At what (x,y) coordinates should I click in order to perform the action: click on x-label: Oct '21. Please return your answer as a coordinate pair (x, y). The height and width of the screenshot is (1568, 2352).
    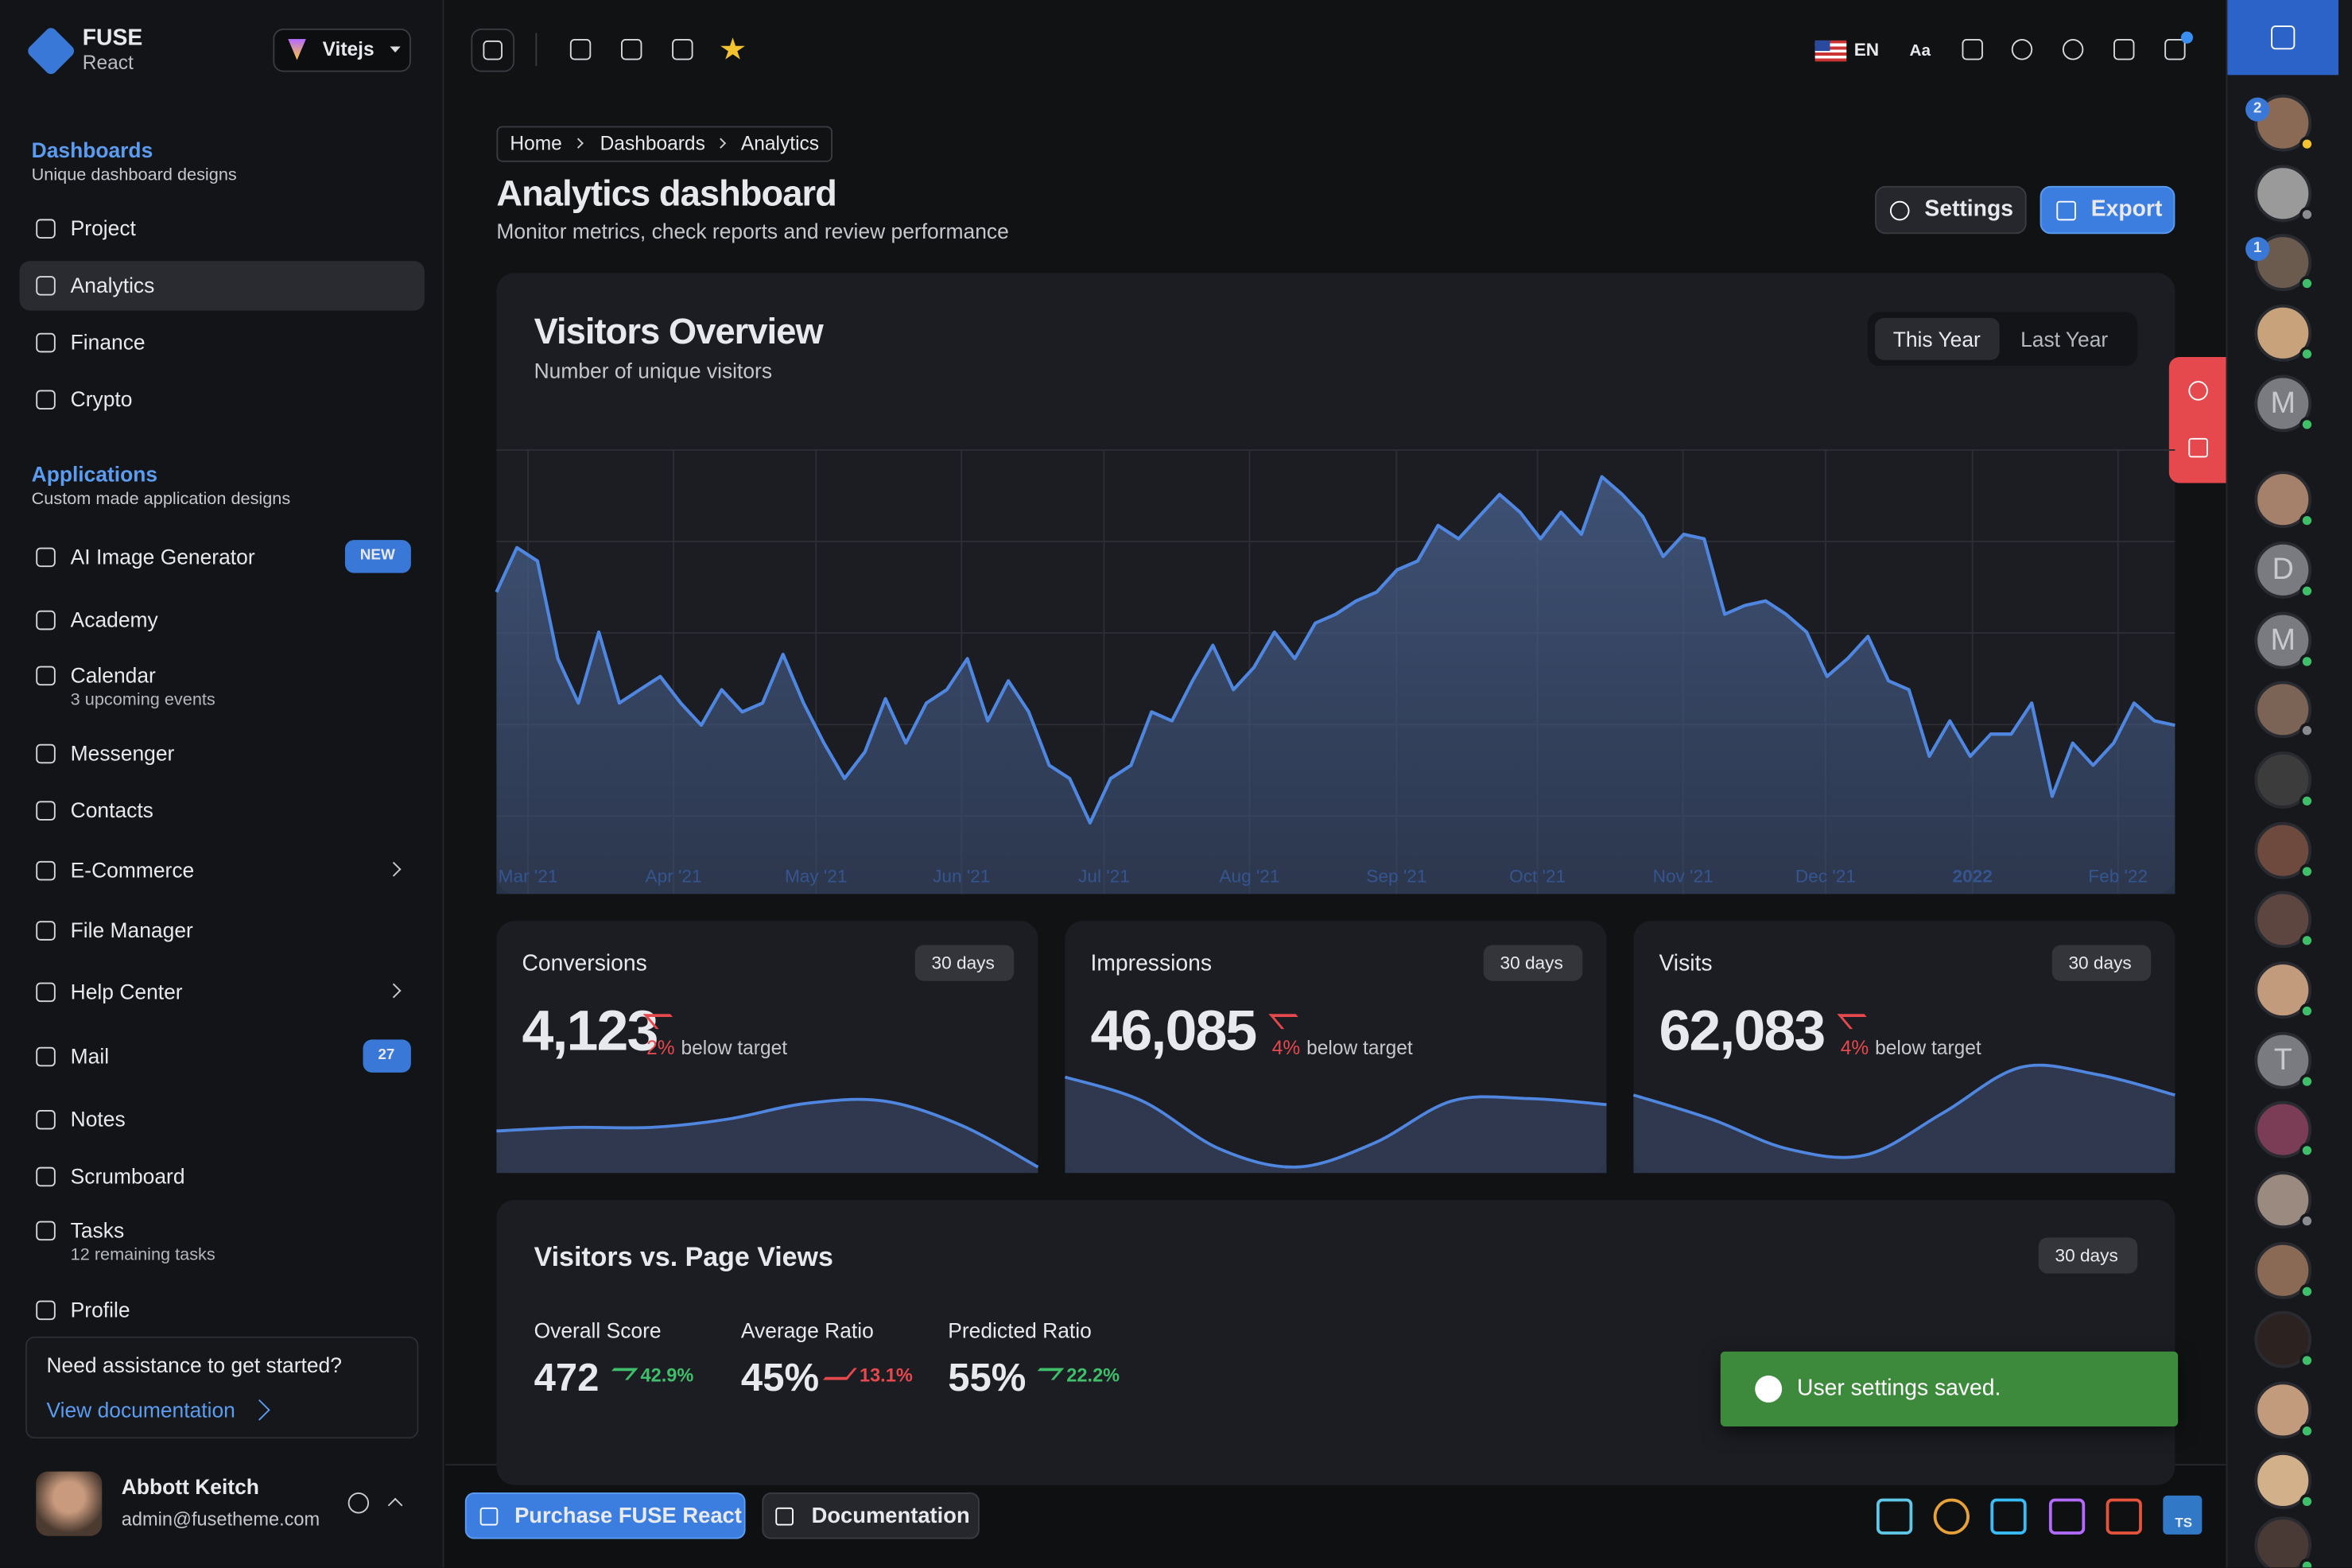
    Looking at the image, I should click on (1537, 876).